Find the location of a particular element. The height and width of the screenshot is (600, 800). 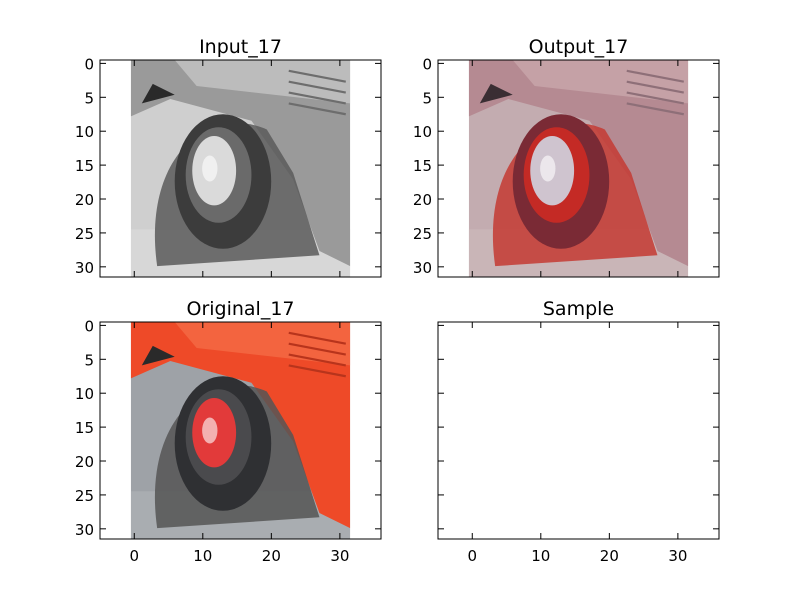

subplot-title: Sample is located at coordinates (578, 309).